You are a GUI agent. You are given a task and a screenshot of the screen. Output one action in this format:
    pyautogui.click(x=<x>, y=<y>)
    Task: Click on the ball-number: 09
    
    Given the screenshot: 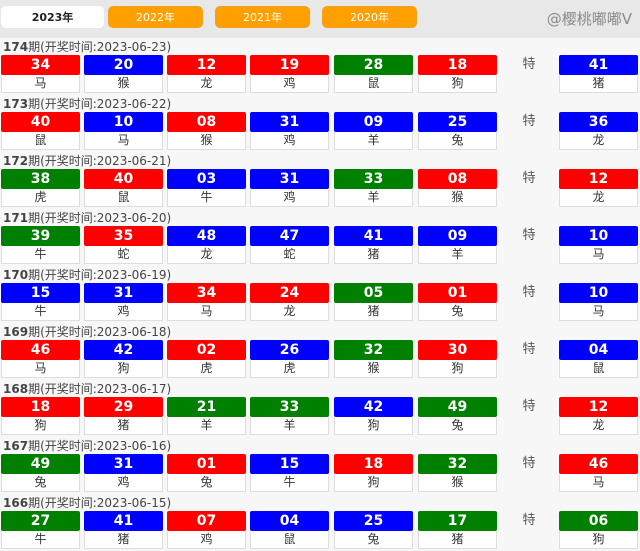 What is the action you would take?
    pyautogui.click(x=373, y=122)
    